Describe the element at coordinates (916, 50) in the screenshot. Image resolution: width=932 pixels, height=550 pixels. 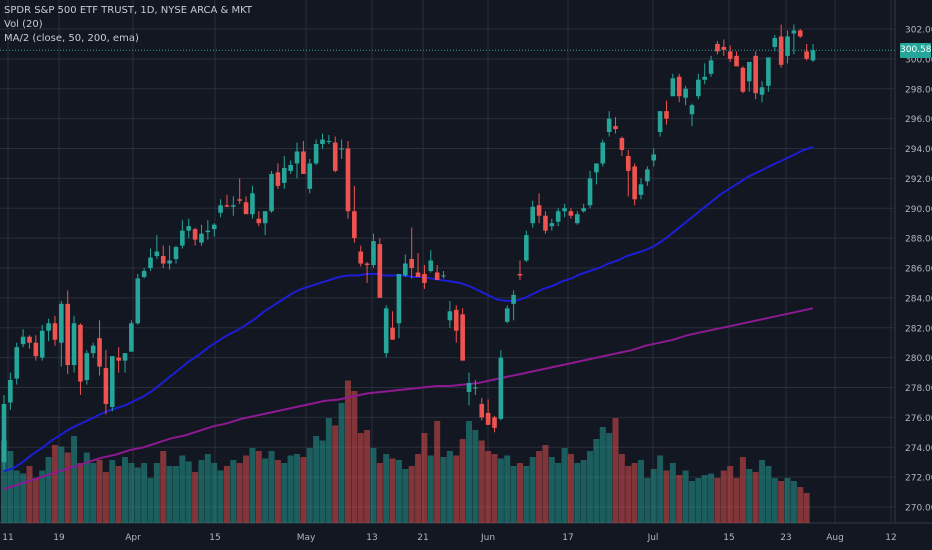
I see `last-price-label: 300.58` at that location.